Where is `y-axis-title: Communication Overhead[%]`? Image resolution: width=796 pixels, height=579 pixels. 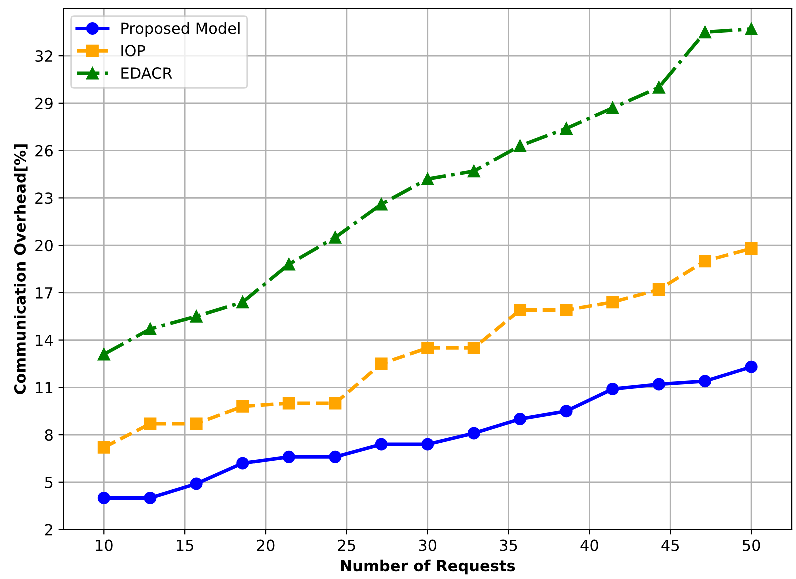 y-axis-title: Communication Overhead[%] is located at coordinates (21, 269).